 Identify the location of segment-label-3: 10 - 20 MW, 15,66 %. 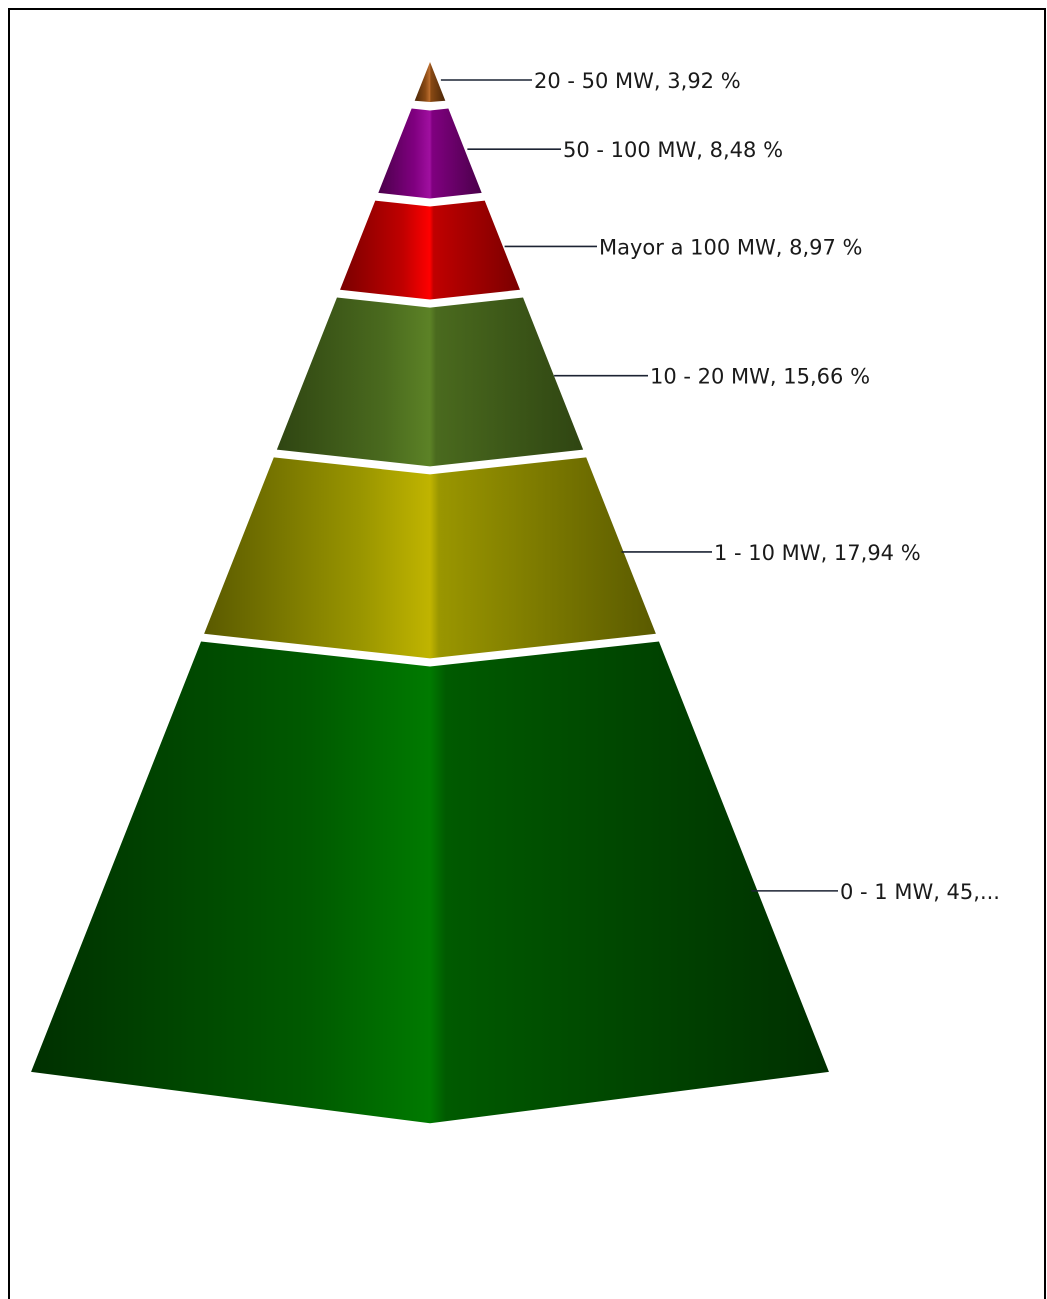
(760, 377).